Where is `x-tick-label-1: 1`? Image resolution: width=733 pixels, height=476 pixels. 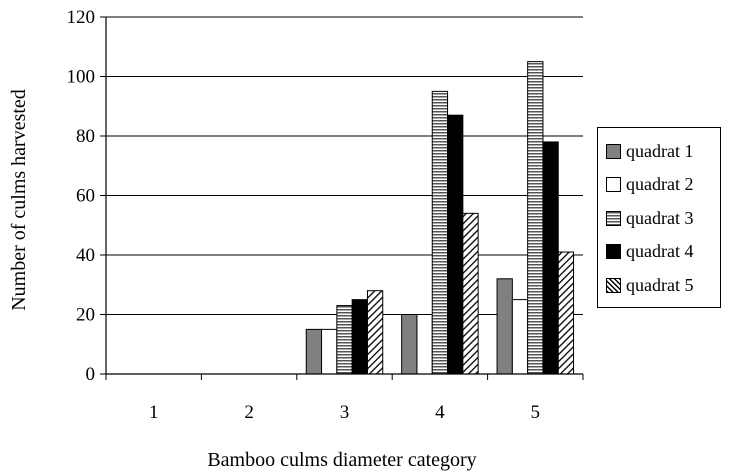 x-tick-label-1: 1 is located at coordinates (154, 412).